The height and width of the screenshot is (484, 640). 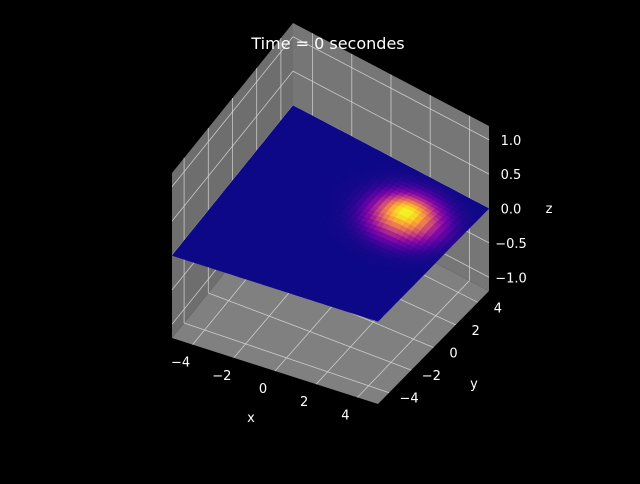 What do you see at coordinates (263, 389) in the screenshot?
I see `x-tick-label: 0` at bounding box center [263, 389].